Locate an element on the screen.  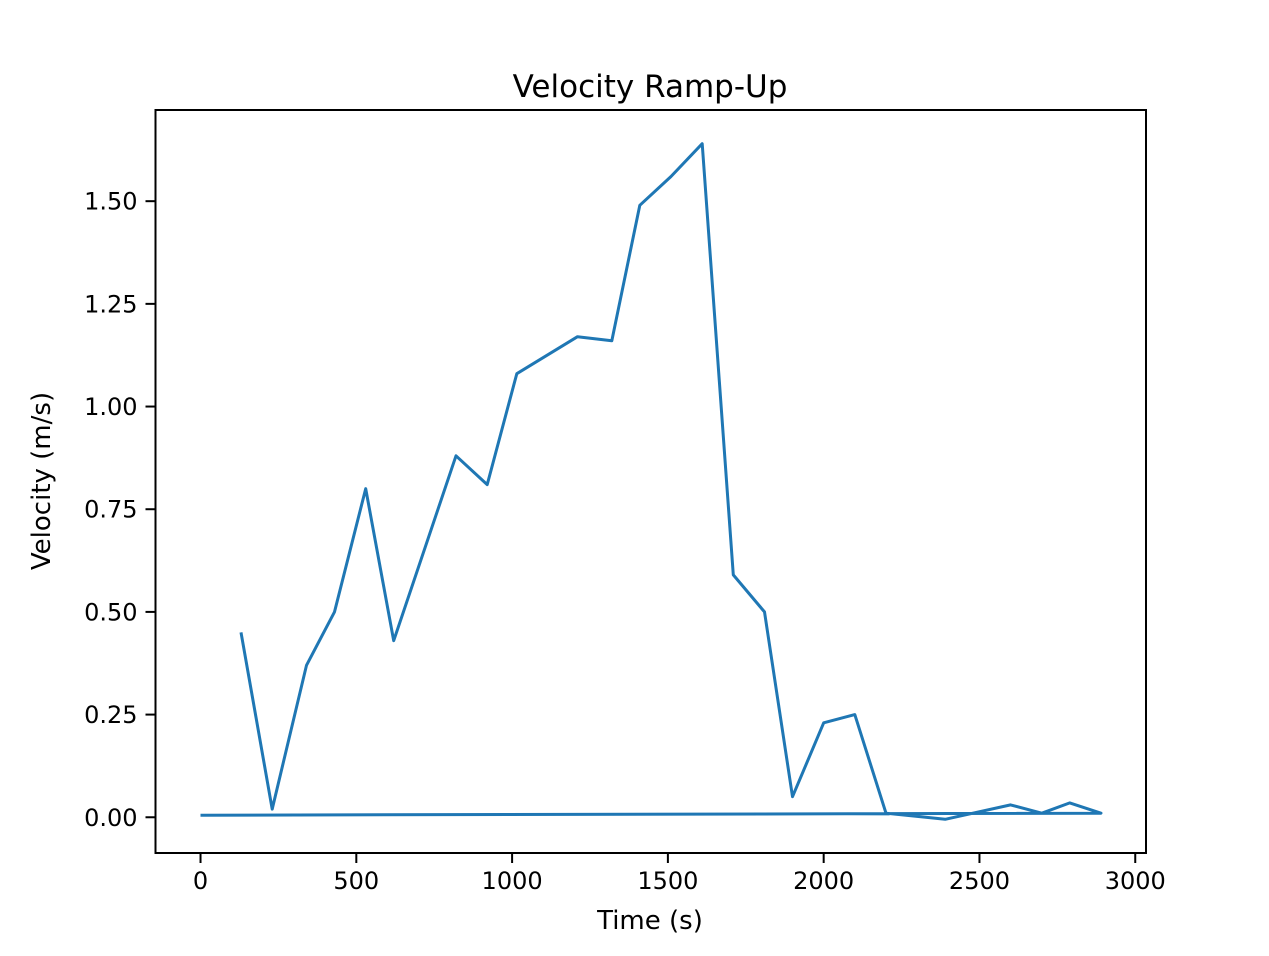
y-tick-label: 0.25 is located at coordinates (110, 715).